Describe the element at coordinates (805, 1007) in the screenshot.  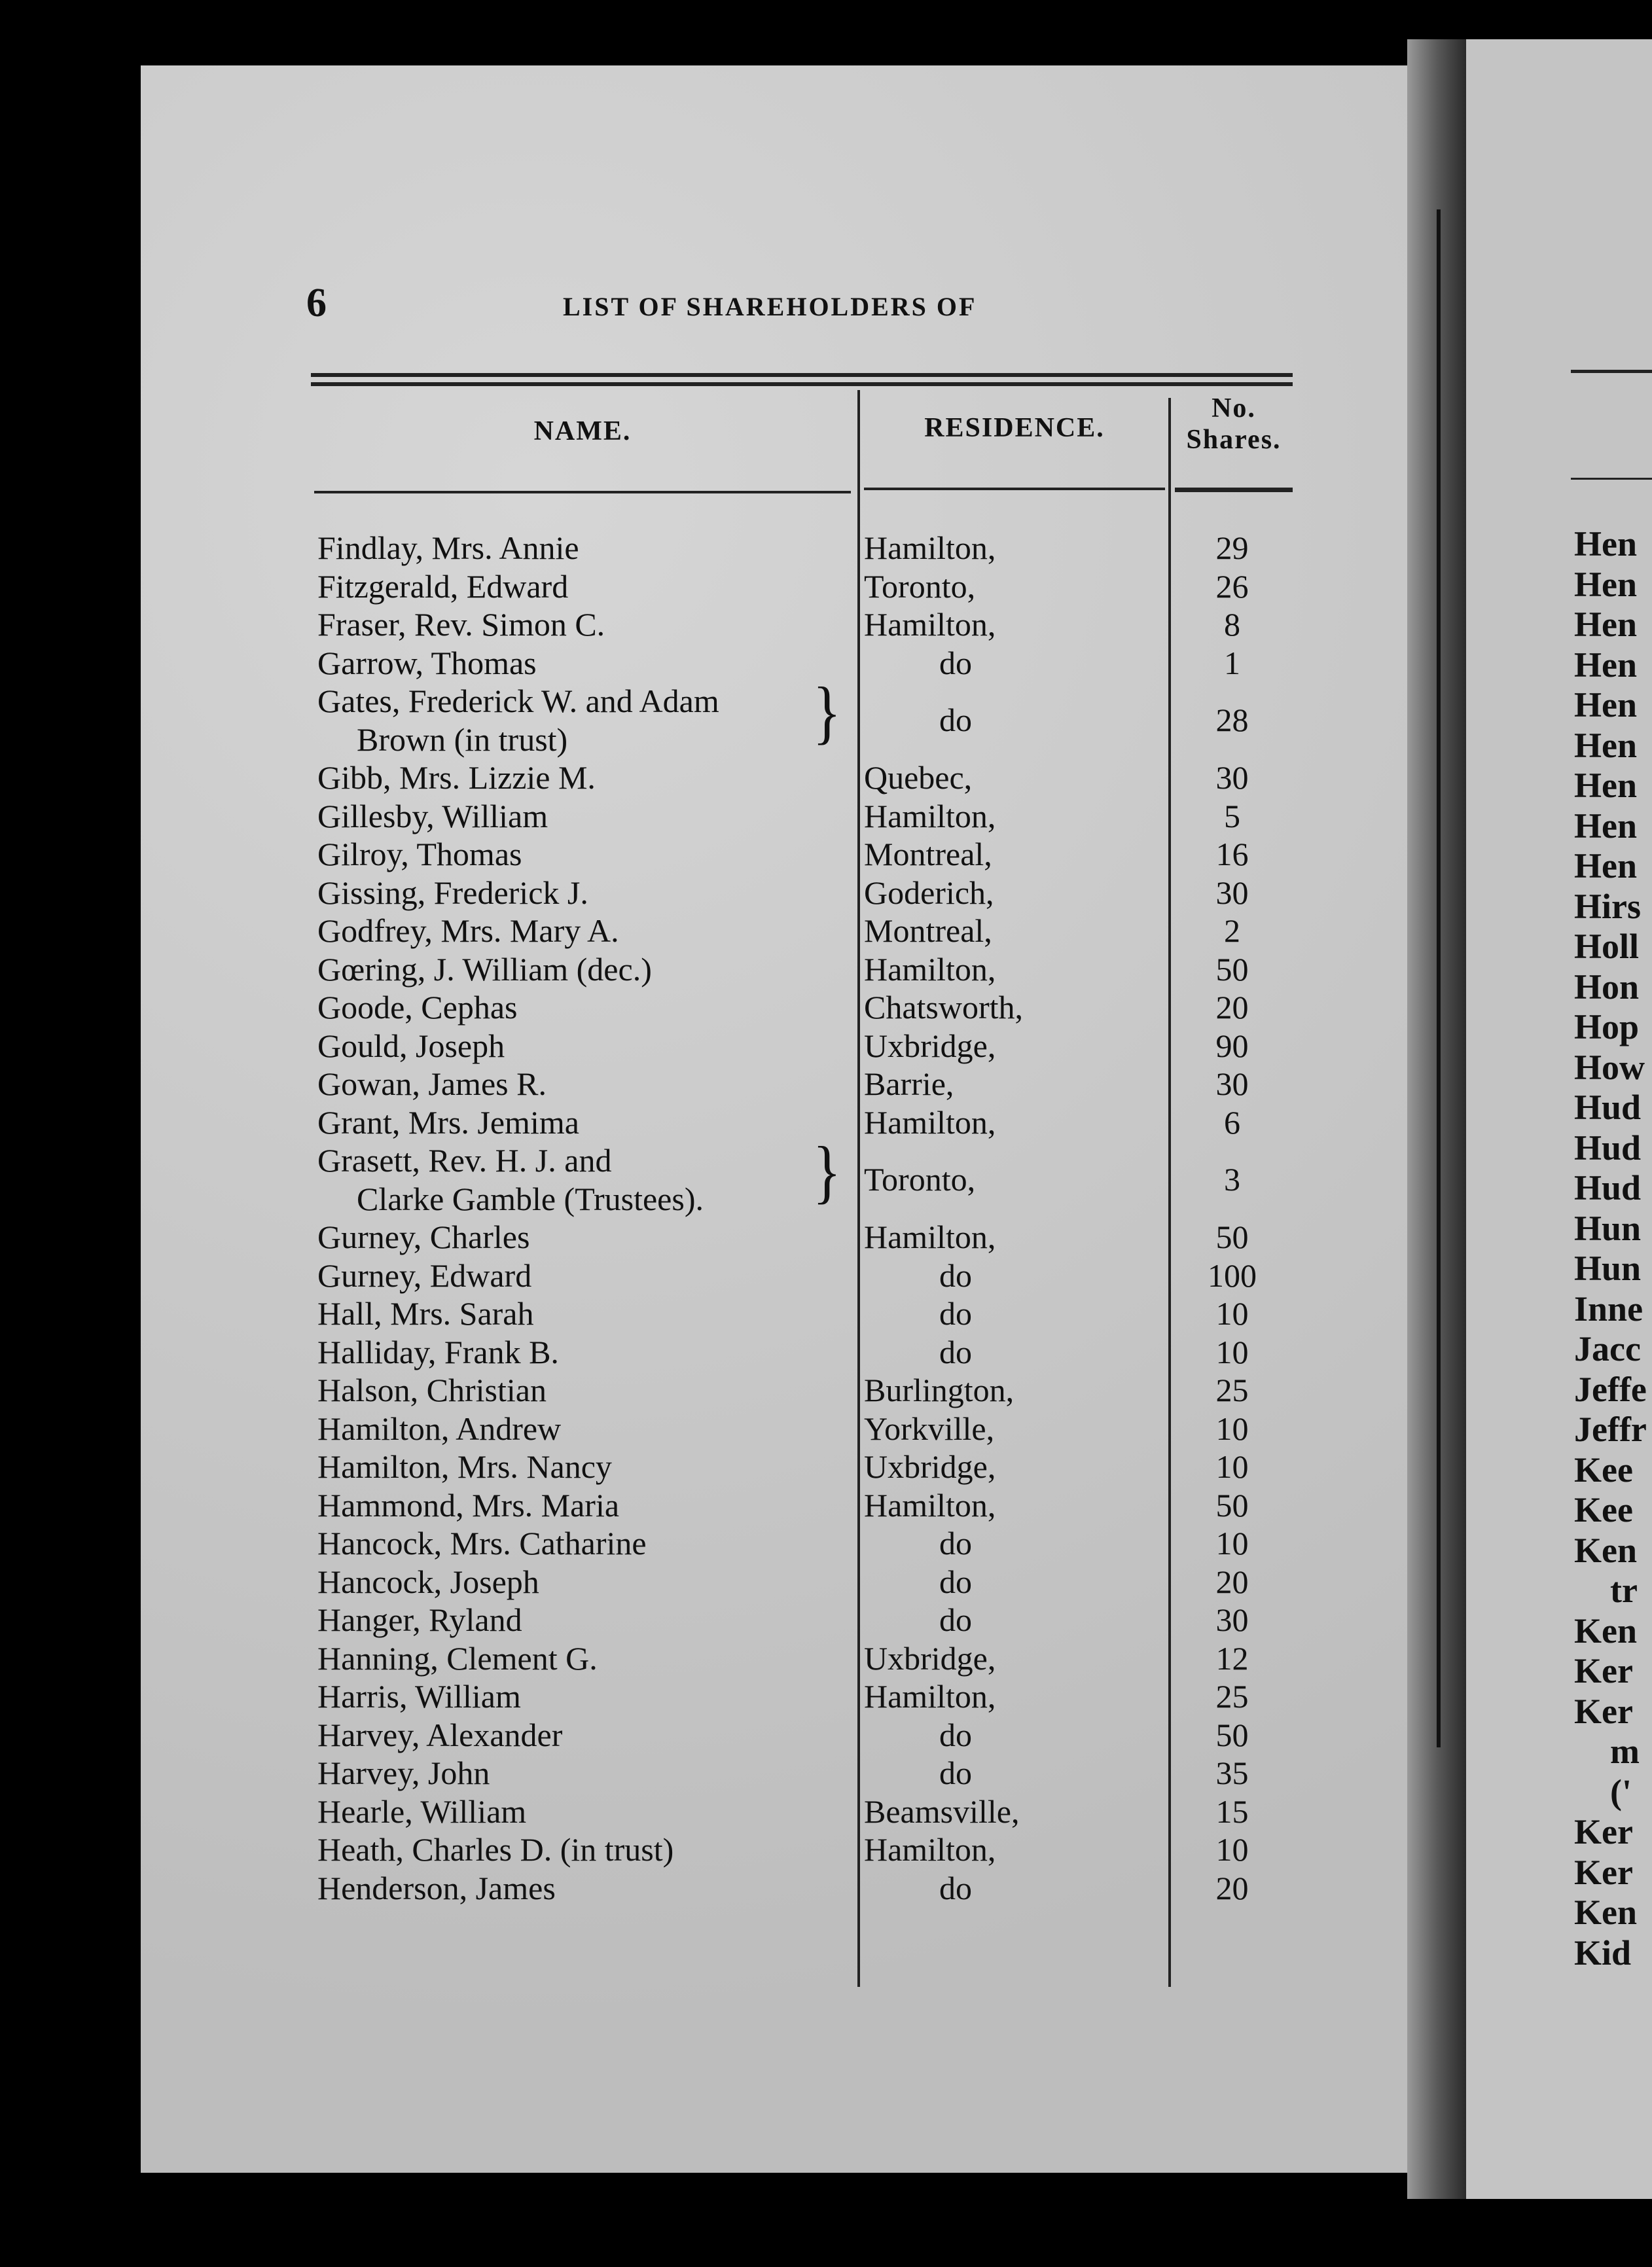
I see `table-row: Goode, Cephas Chatsworth, 20` at that location.